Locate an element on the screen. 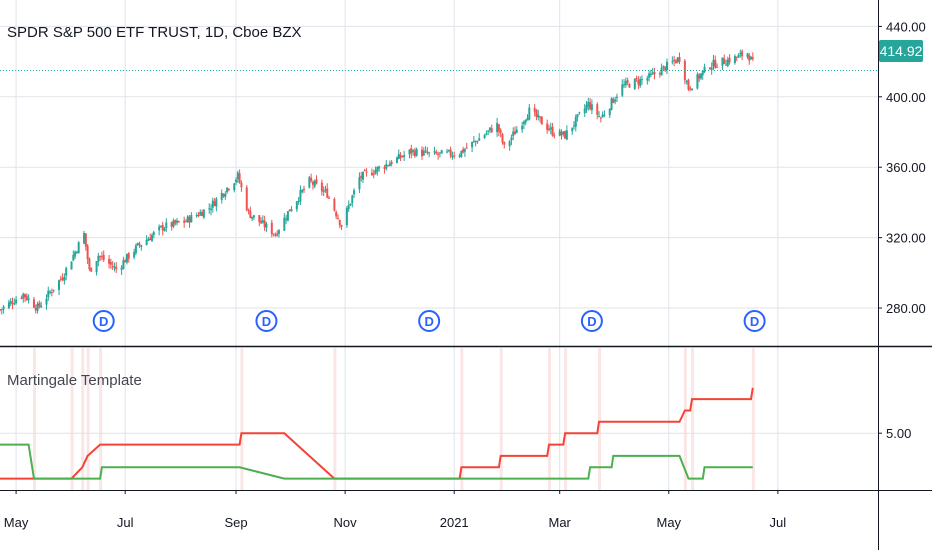  signal-band is located at coordinates (566, 419).